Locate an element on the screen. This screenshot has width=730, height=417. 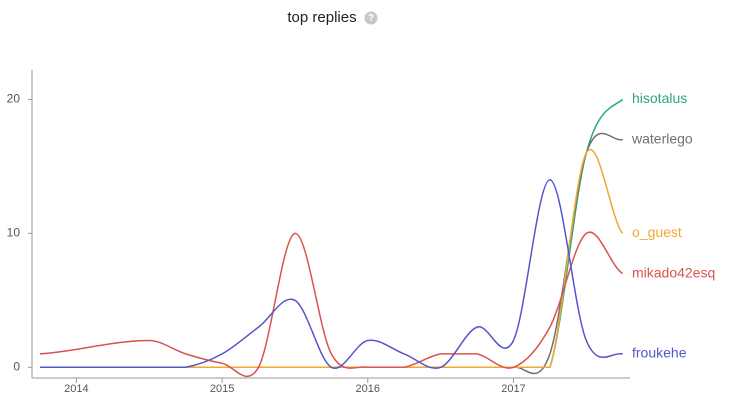
y-tick-label: 0 is located at coordinates (16, 366).